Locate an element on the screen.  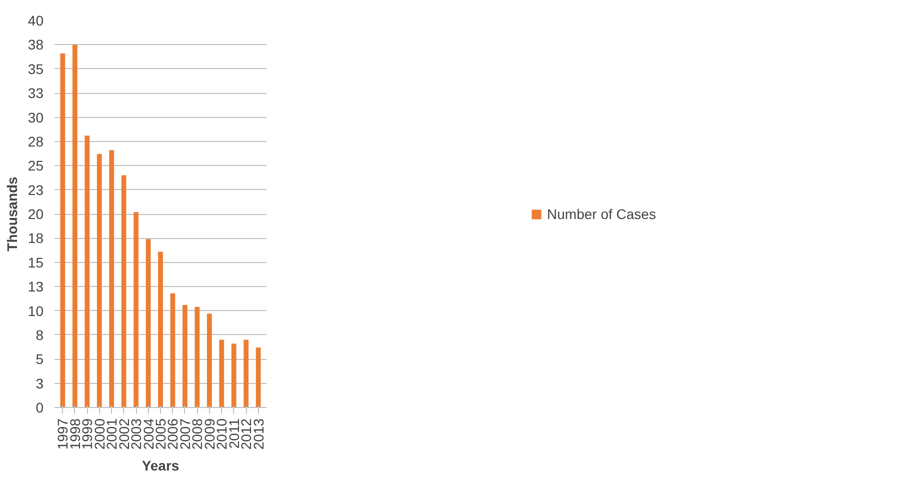
y-tick-label: 28 is located at coordinates (36, 141).